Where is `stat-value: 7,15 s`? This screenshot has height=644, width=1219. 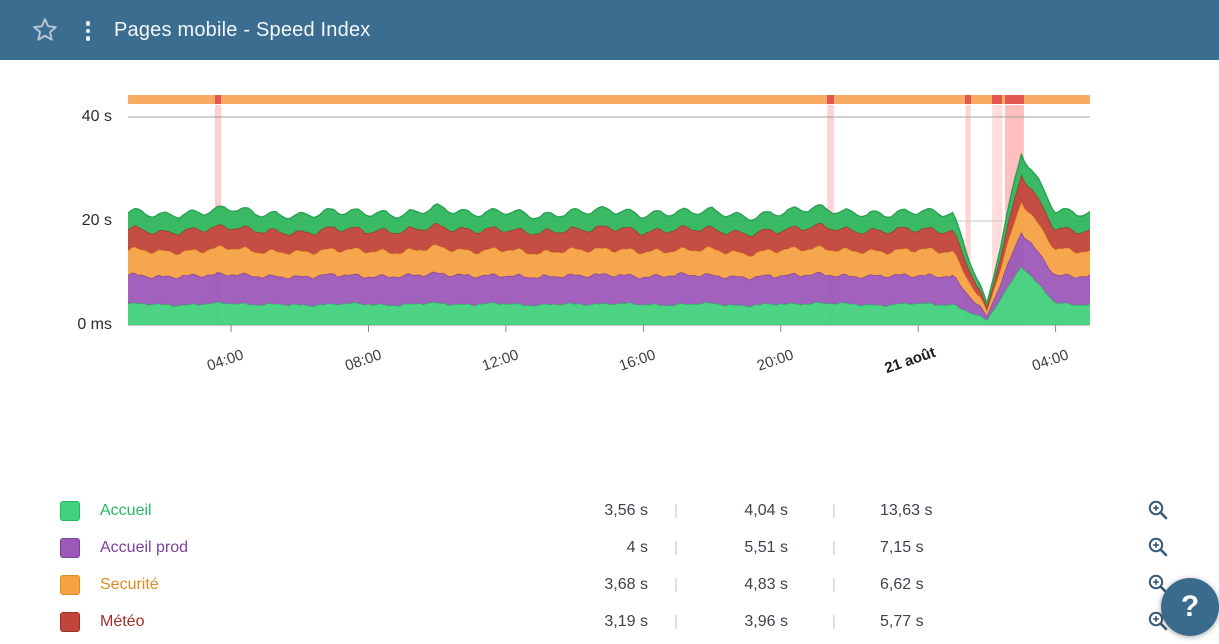
stat-value: 7,15 s is located at coordinates (902, 547).